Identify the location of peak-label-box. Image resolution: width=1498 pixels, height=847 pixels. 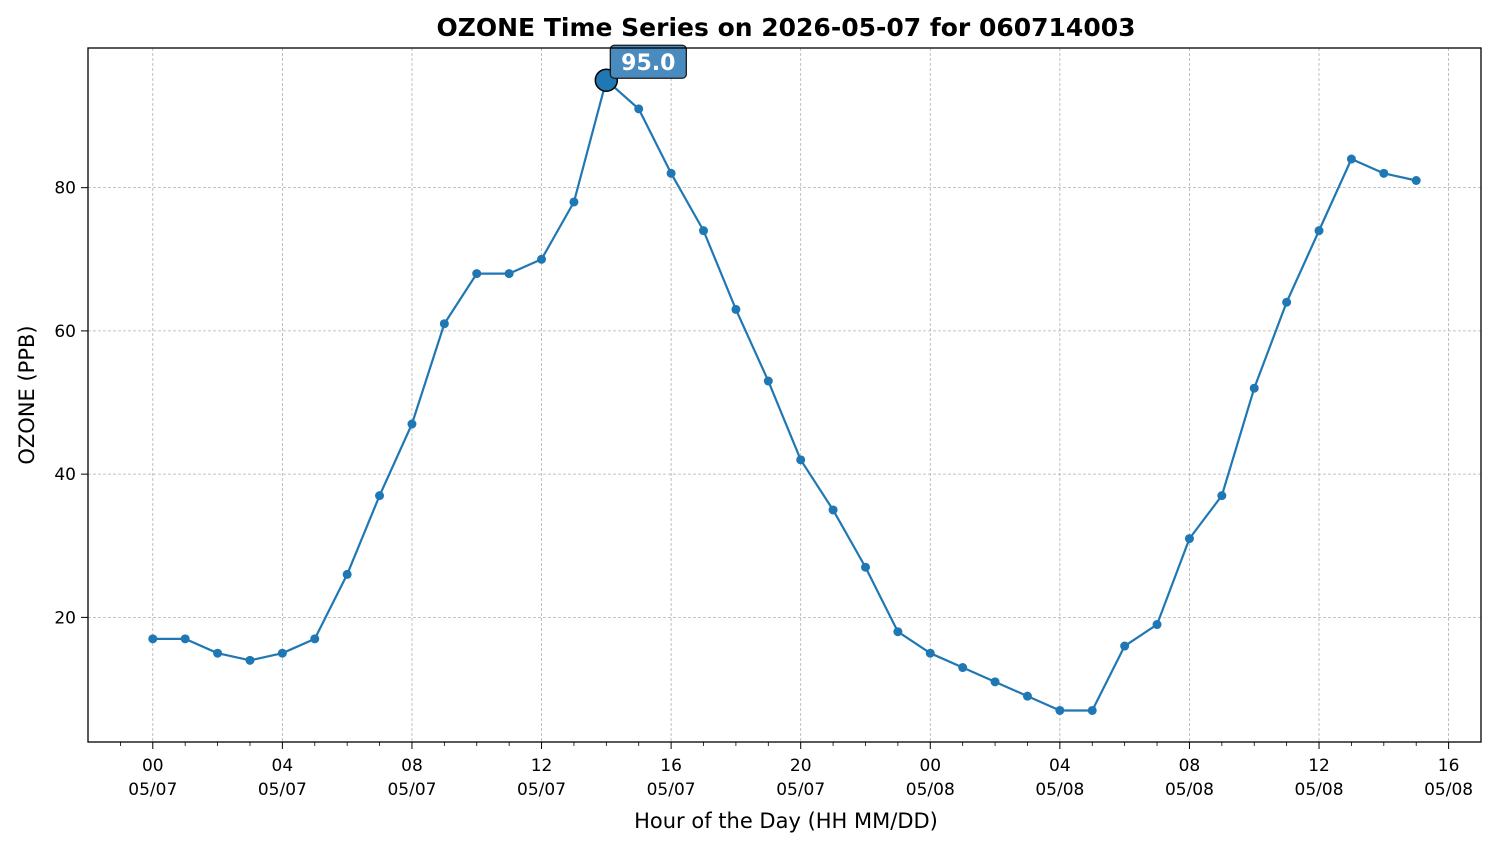
(648, 61).